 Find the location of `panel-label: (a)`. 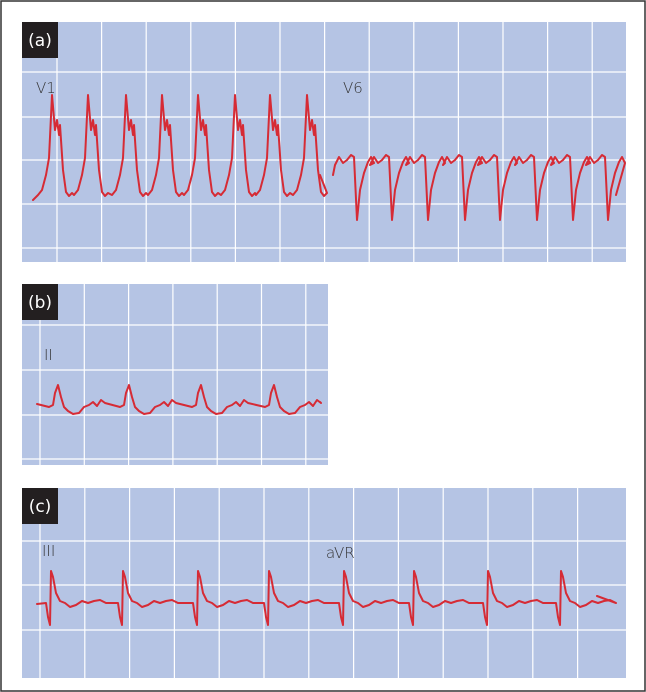

panel-label: (a) is located at coordinates (40, 41).